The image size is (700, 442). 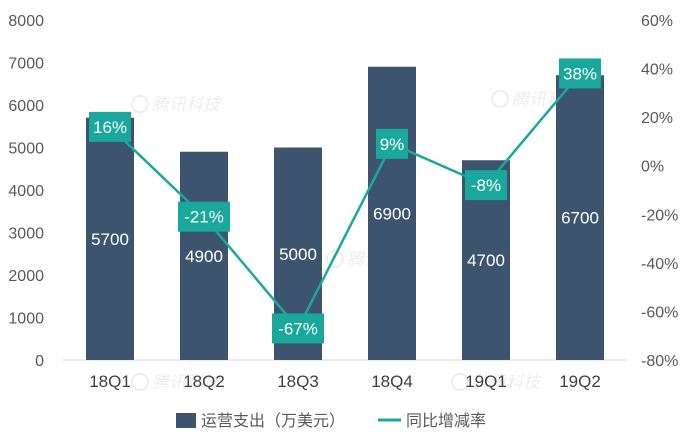 What do you see at coordinates (659, 361) in the screenshot?
I see `right-axis-tick-label: -80%` at bounding box center [659, 361].